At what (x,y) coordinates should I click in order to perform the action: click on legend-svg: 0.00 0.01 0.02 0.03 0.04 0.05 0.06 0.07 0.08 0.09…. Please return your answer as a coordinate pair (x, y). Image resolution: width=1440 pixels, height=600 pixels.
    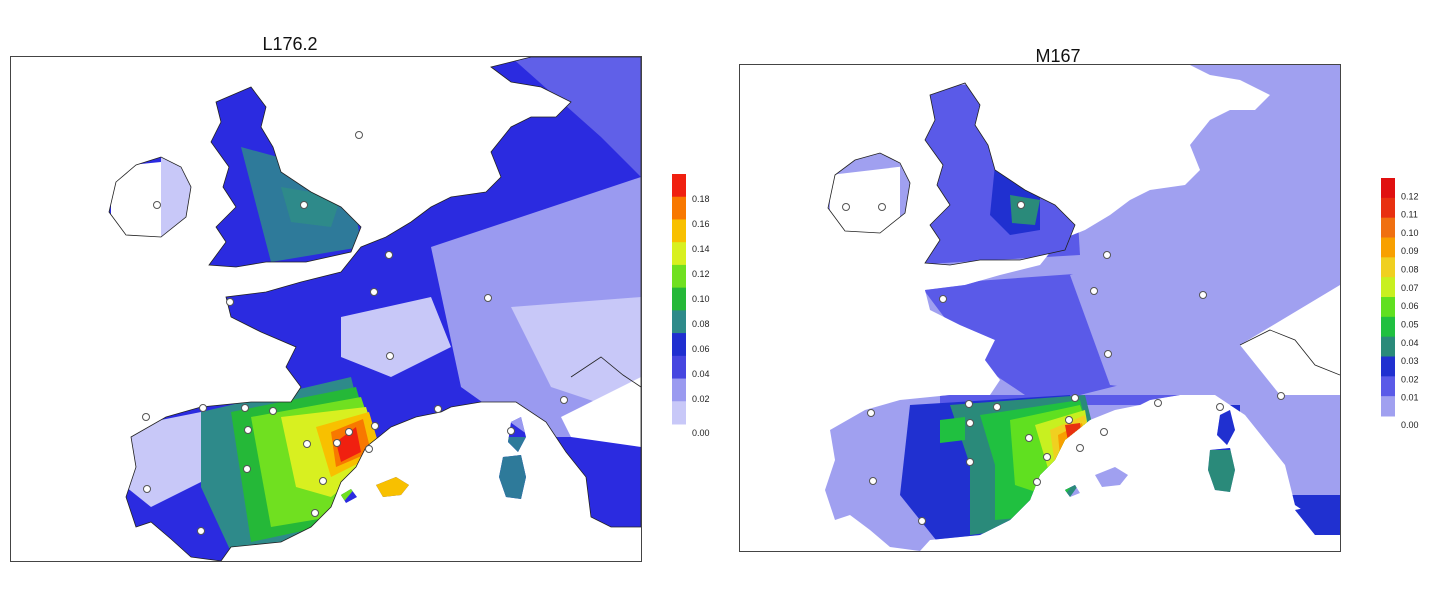
    Looking at the image, I should click on (1400, 304).